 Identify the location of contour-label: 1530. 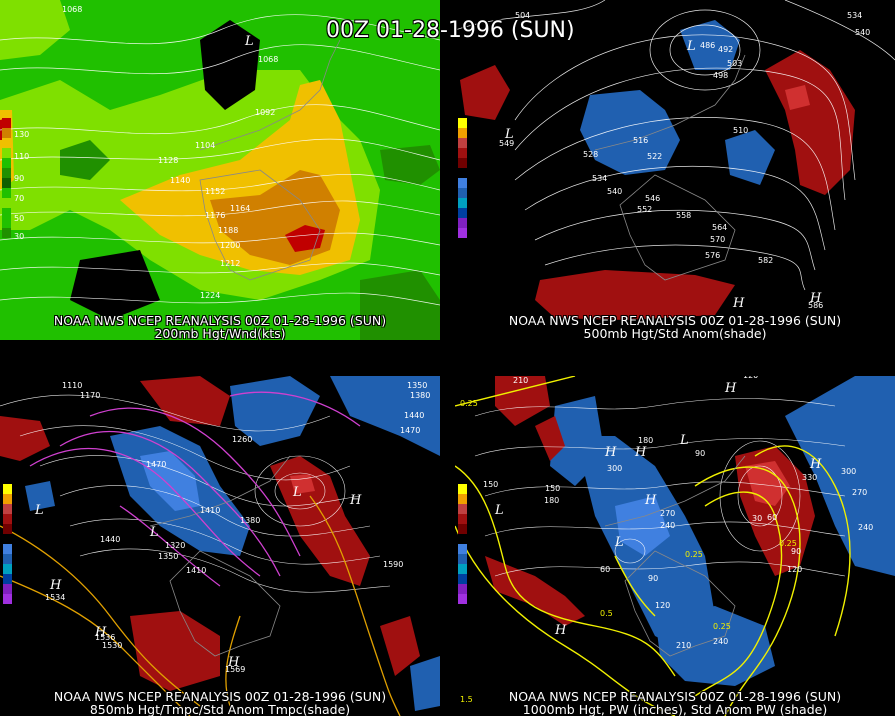
(112, 645).